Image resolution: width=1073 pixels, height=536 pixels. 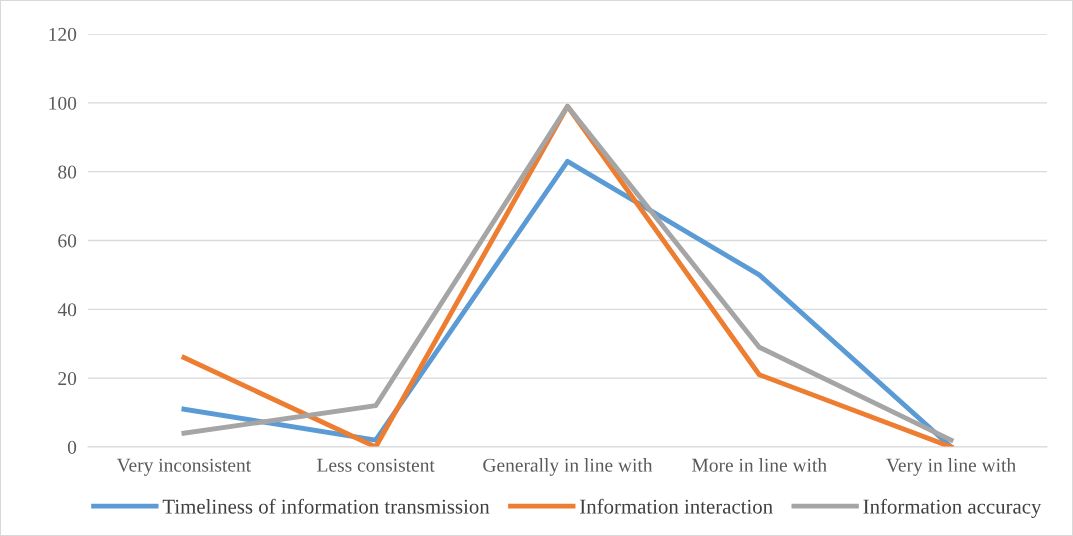 What do you see at coordinates (67, 172) in the screenshot?
I see `y-tick-label: 80` at bounding box center [67, 172].